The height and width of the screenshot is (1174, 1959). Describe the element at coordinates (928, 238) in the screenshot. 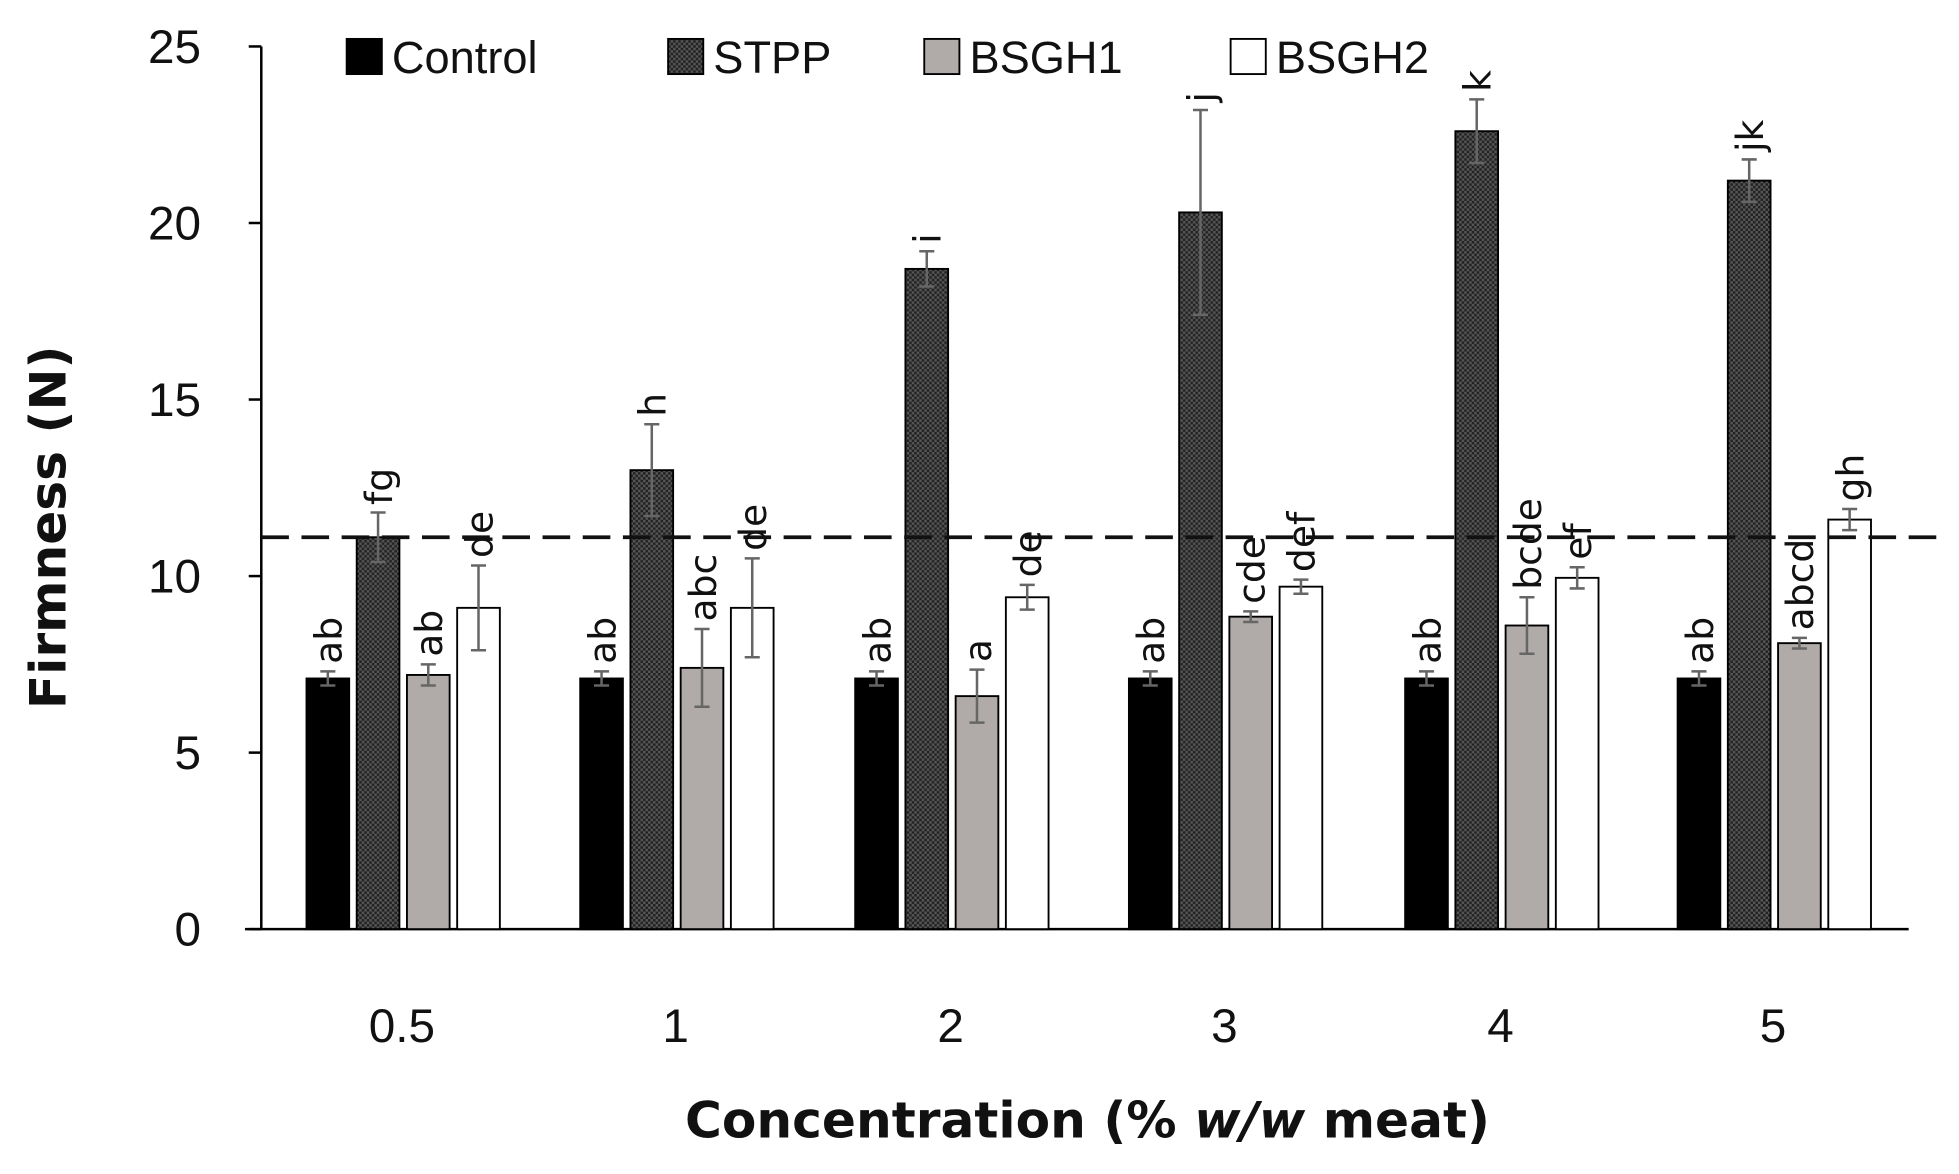

I see `significance-letter: i` at that location.